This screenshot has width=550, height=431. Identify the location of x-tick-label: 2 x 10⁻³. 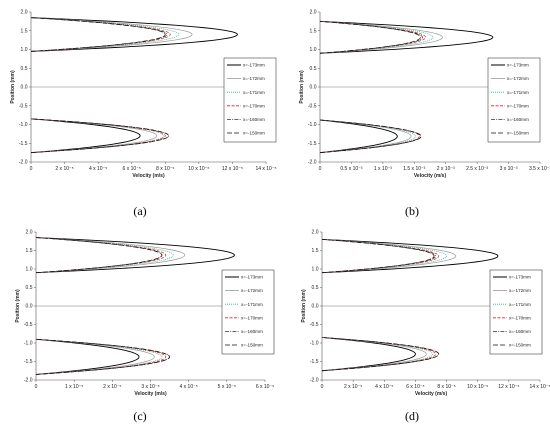
(446, 169).